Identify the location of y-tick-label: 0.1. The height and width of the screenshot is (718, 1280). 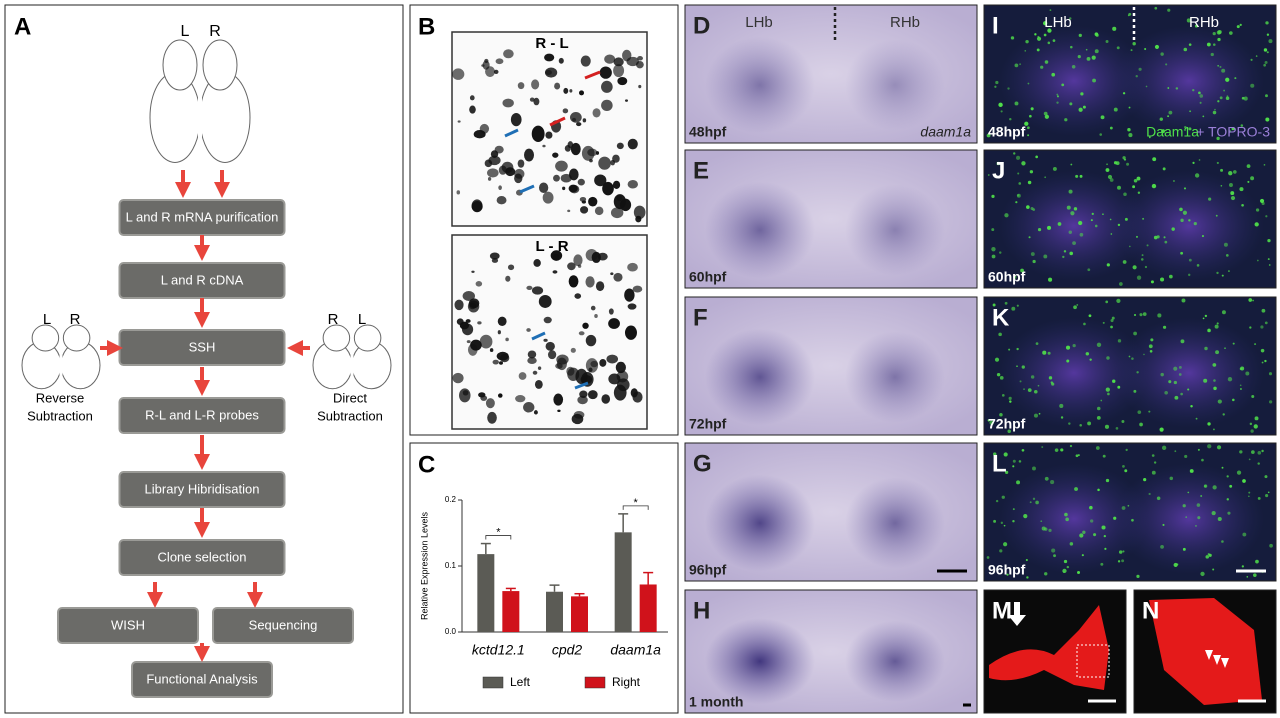
(451, 565).